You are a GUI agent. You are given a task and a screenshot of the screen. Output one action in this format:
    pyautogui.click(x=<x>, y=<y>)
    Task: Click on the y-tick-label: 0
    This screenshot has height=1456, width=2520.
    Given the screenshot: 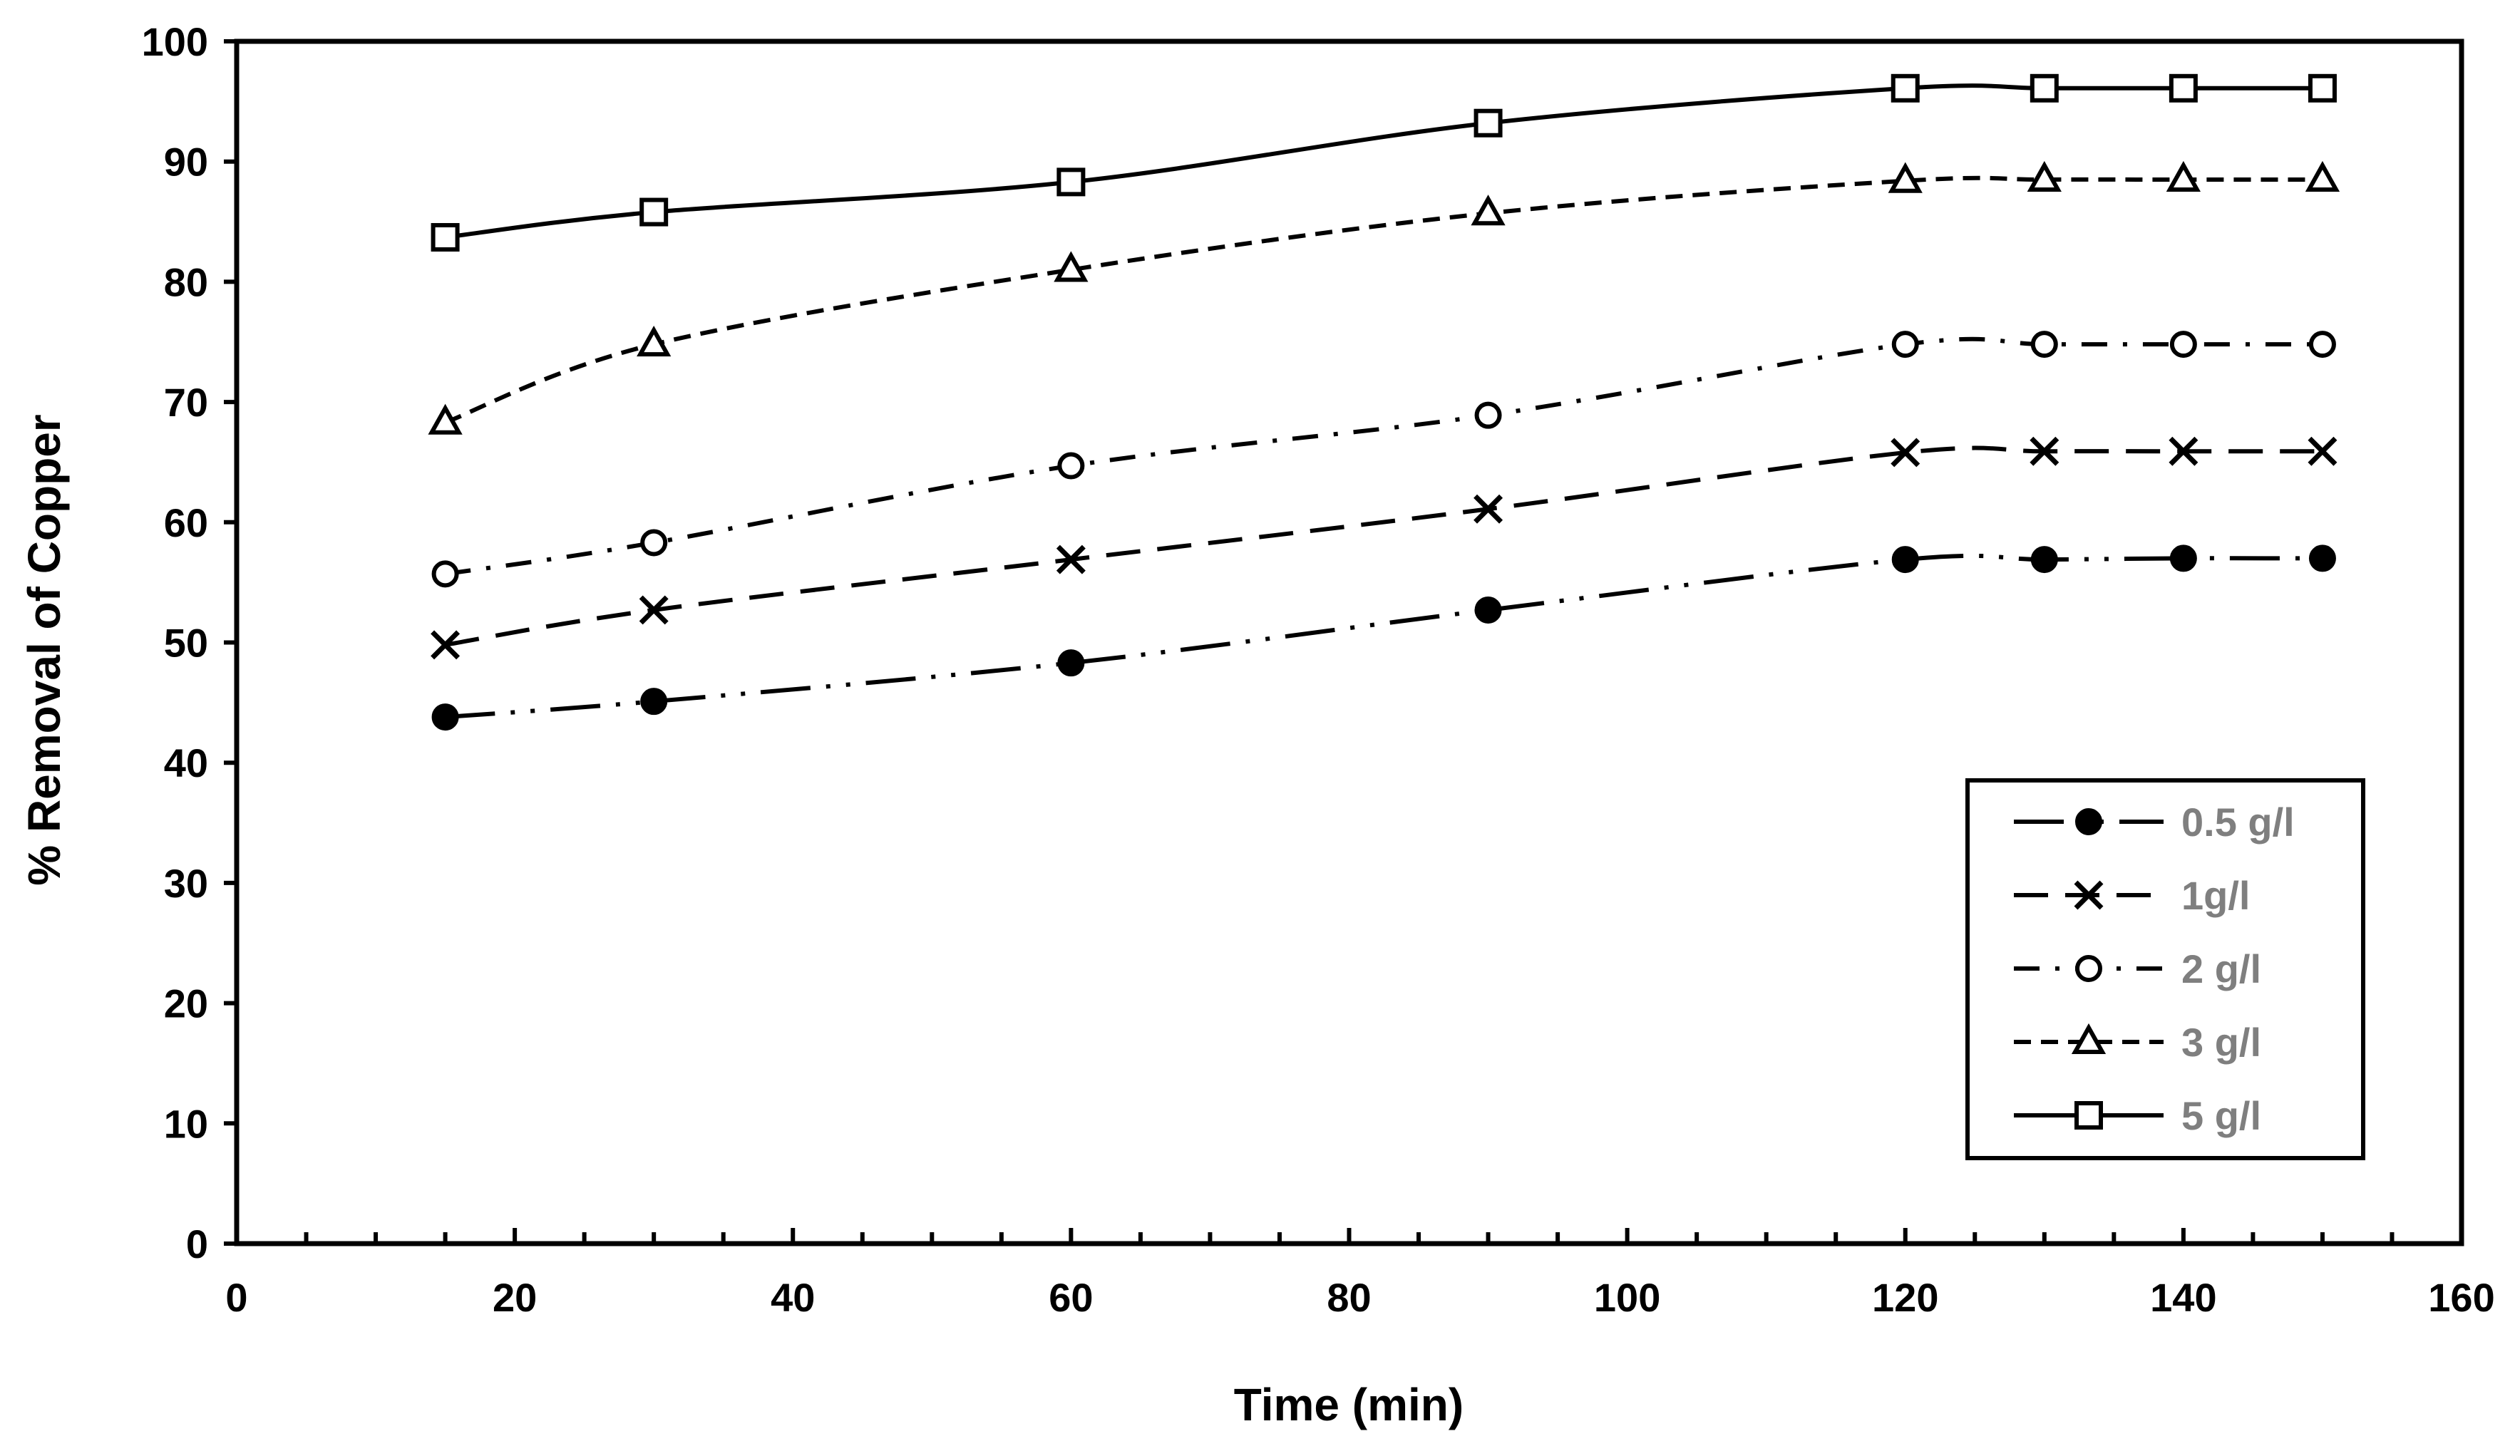 What is the action you would take?
    pyautogui.click(x=197, y=1244)
    